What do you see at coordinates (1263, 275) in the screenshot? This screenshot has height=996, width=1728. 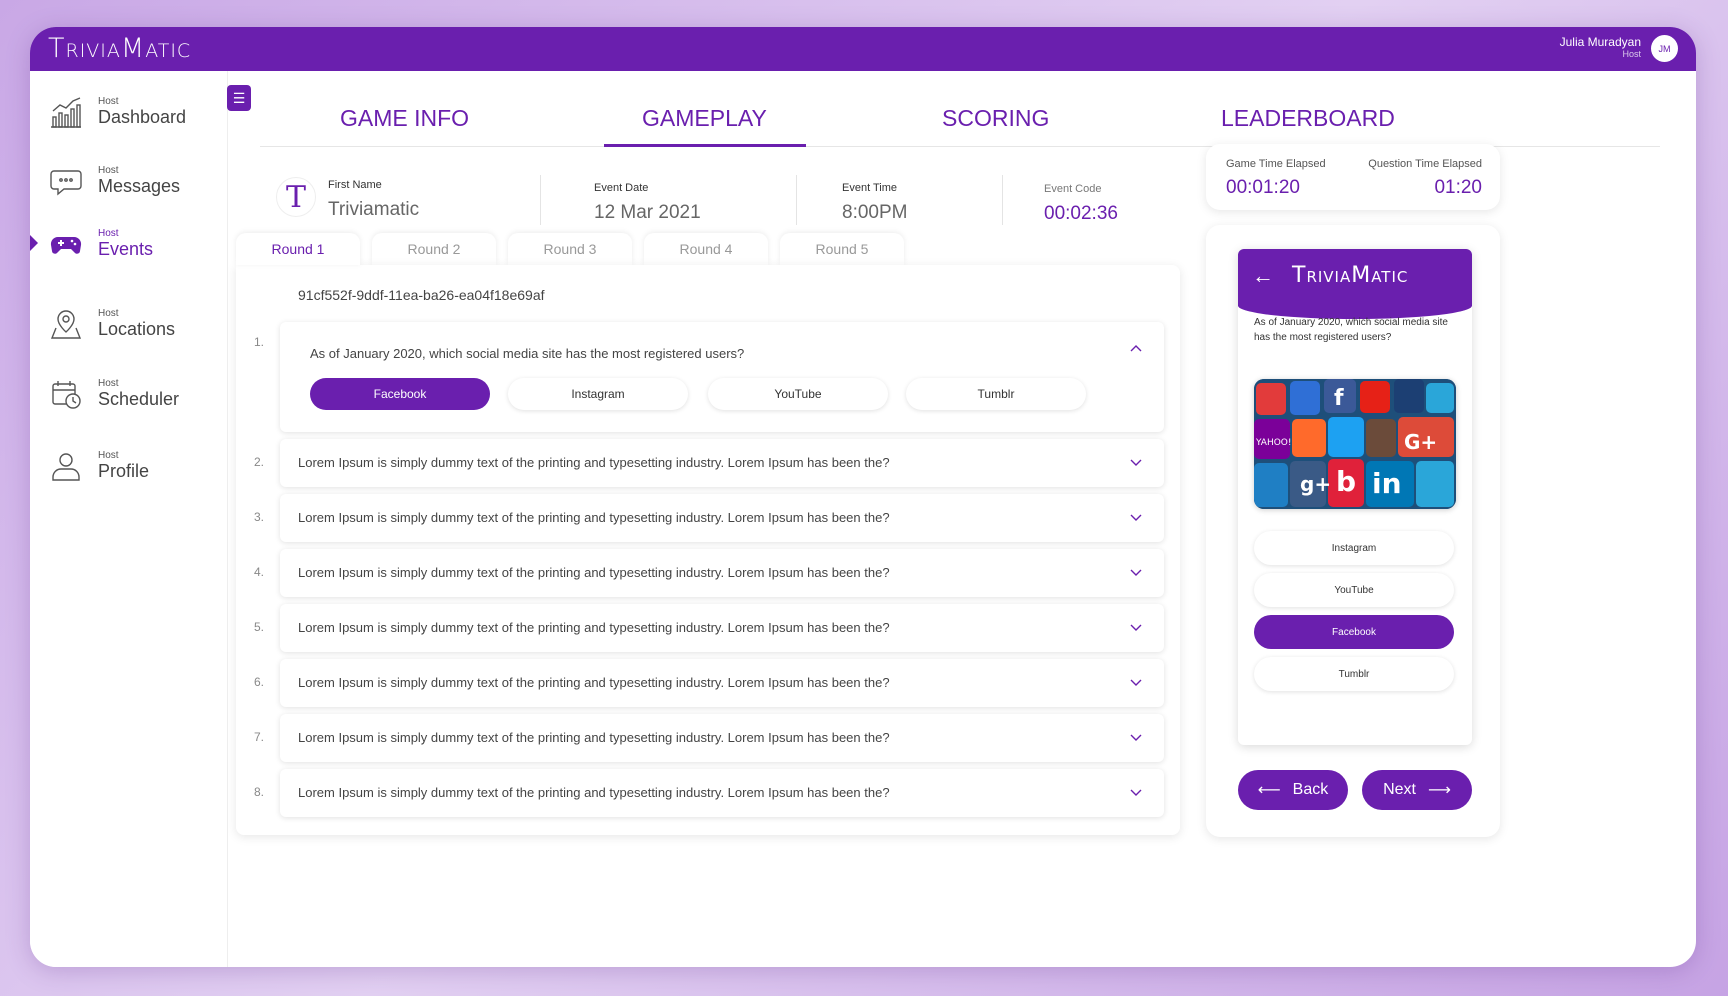 I see `arrow-left-icon: ←` at bounding box center [1263, 275].